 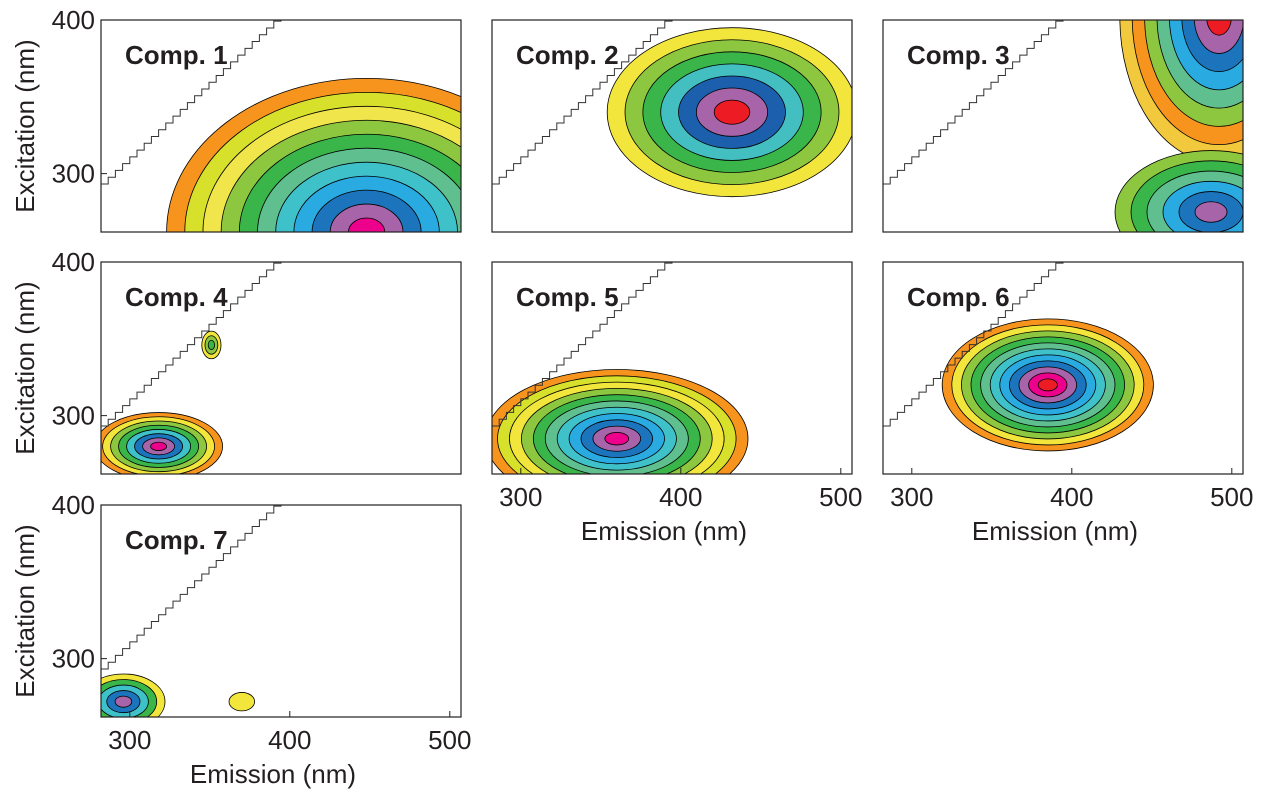 I want to click on panel-title: Comp. 4, so click(x=176, y=297).